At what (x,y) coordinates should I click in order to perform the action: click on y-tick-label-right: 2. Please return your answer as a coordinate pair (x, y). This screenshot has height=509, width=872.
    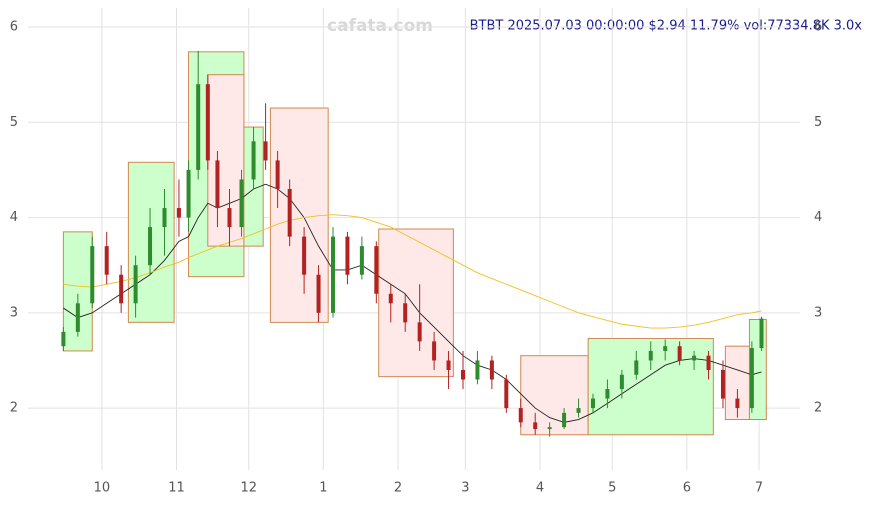
    Looking at the image, I should click on (818, 408).